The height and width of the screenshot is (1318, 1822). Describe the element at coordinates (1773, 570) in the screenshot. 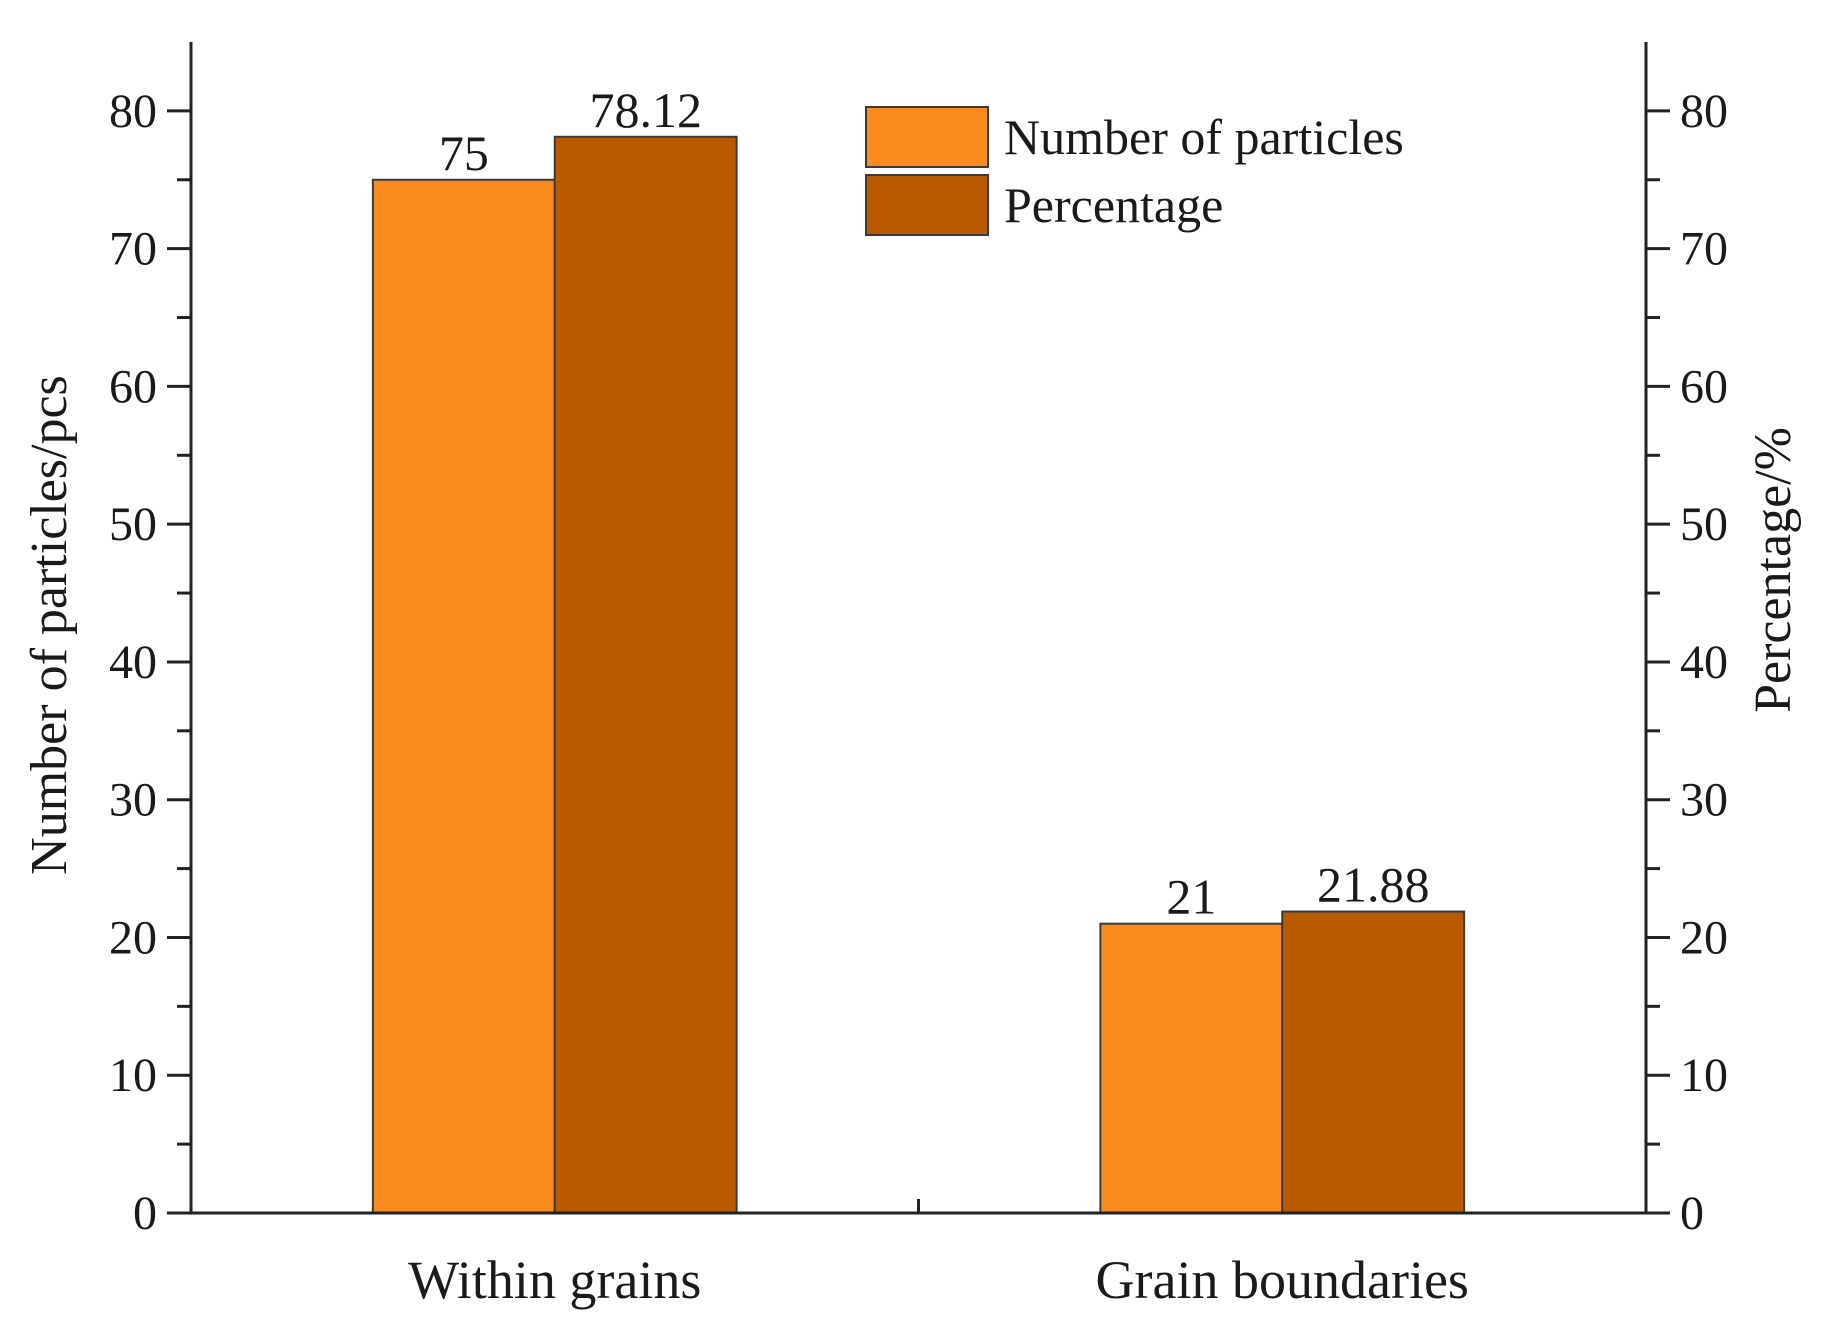

I see `right-axis-title: Percentage/%` at that location.